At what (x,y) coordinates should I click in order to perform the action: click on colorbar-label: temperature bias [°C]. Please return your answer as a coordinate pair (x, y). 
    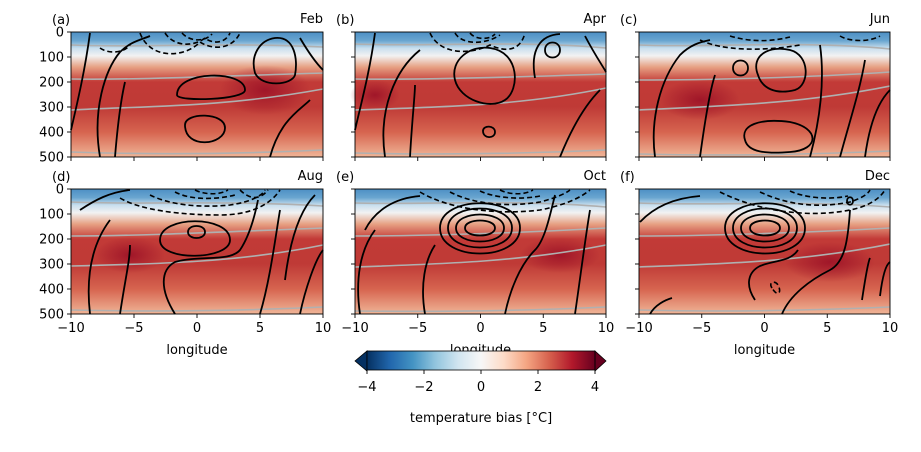
    Looking at the image, I should click on (481, 418).